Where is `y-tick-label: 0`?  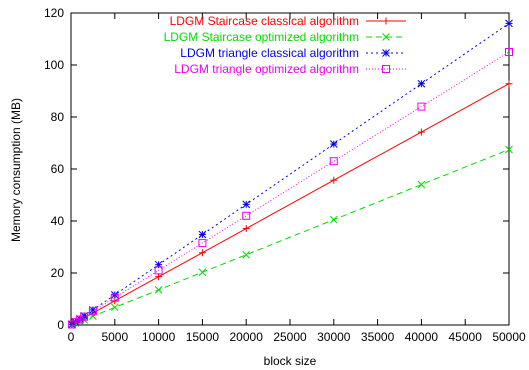 y-tick-label: 0 is located at coordinates (60, 325).